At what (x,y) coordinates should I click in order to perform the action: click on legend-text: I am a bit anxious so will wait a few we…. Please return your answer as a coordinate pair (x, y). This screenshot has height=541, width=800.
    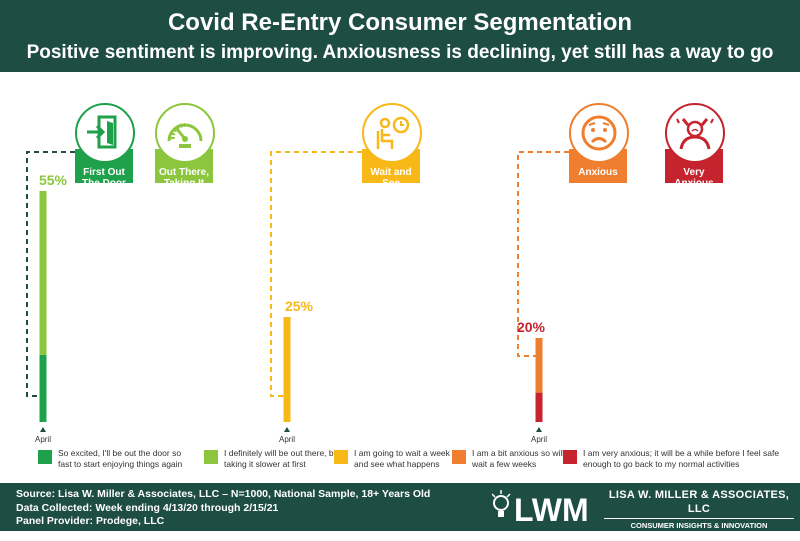
    Looking at the image, I should click on (518, 458).